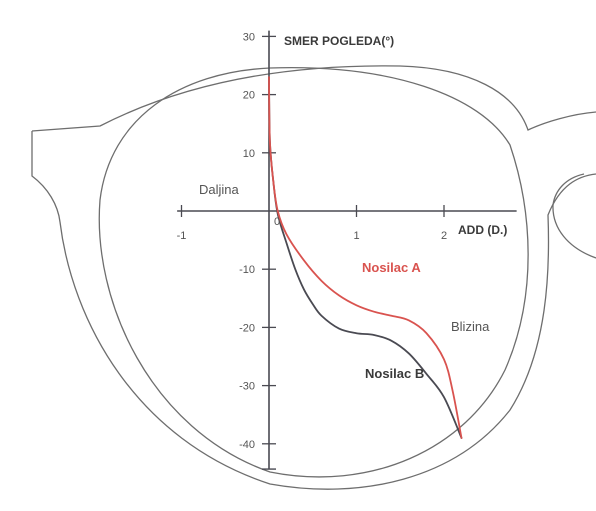 Image resolution: width=596 pixels, height=511 pixels. Describe the element at coordinates (470, 326) in the screenshot. I see `annotation-near: Blizina` at that location.